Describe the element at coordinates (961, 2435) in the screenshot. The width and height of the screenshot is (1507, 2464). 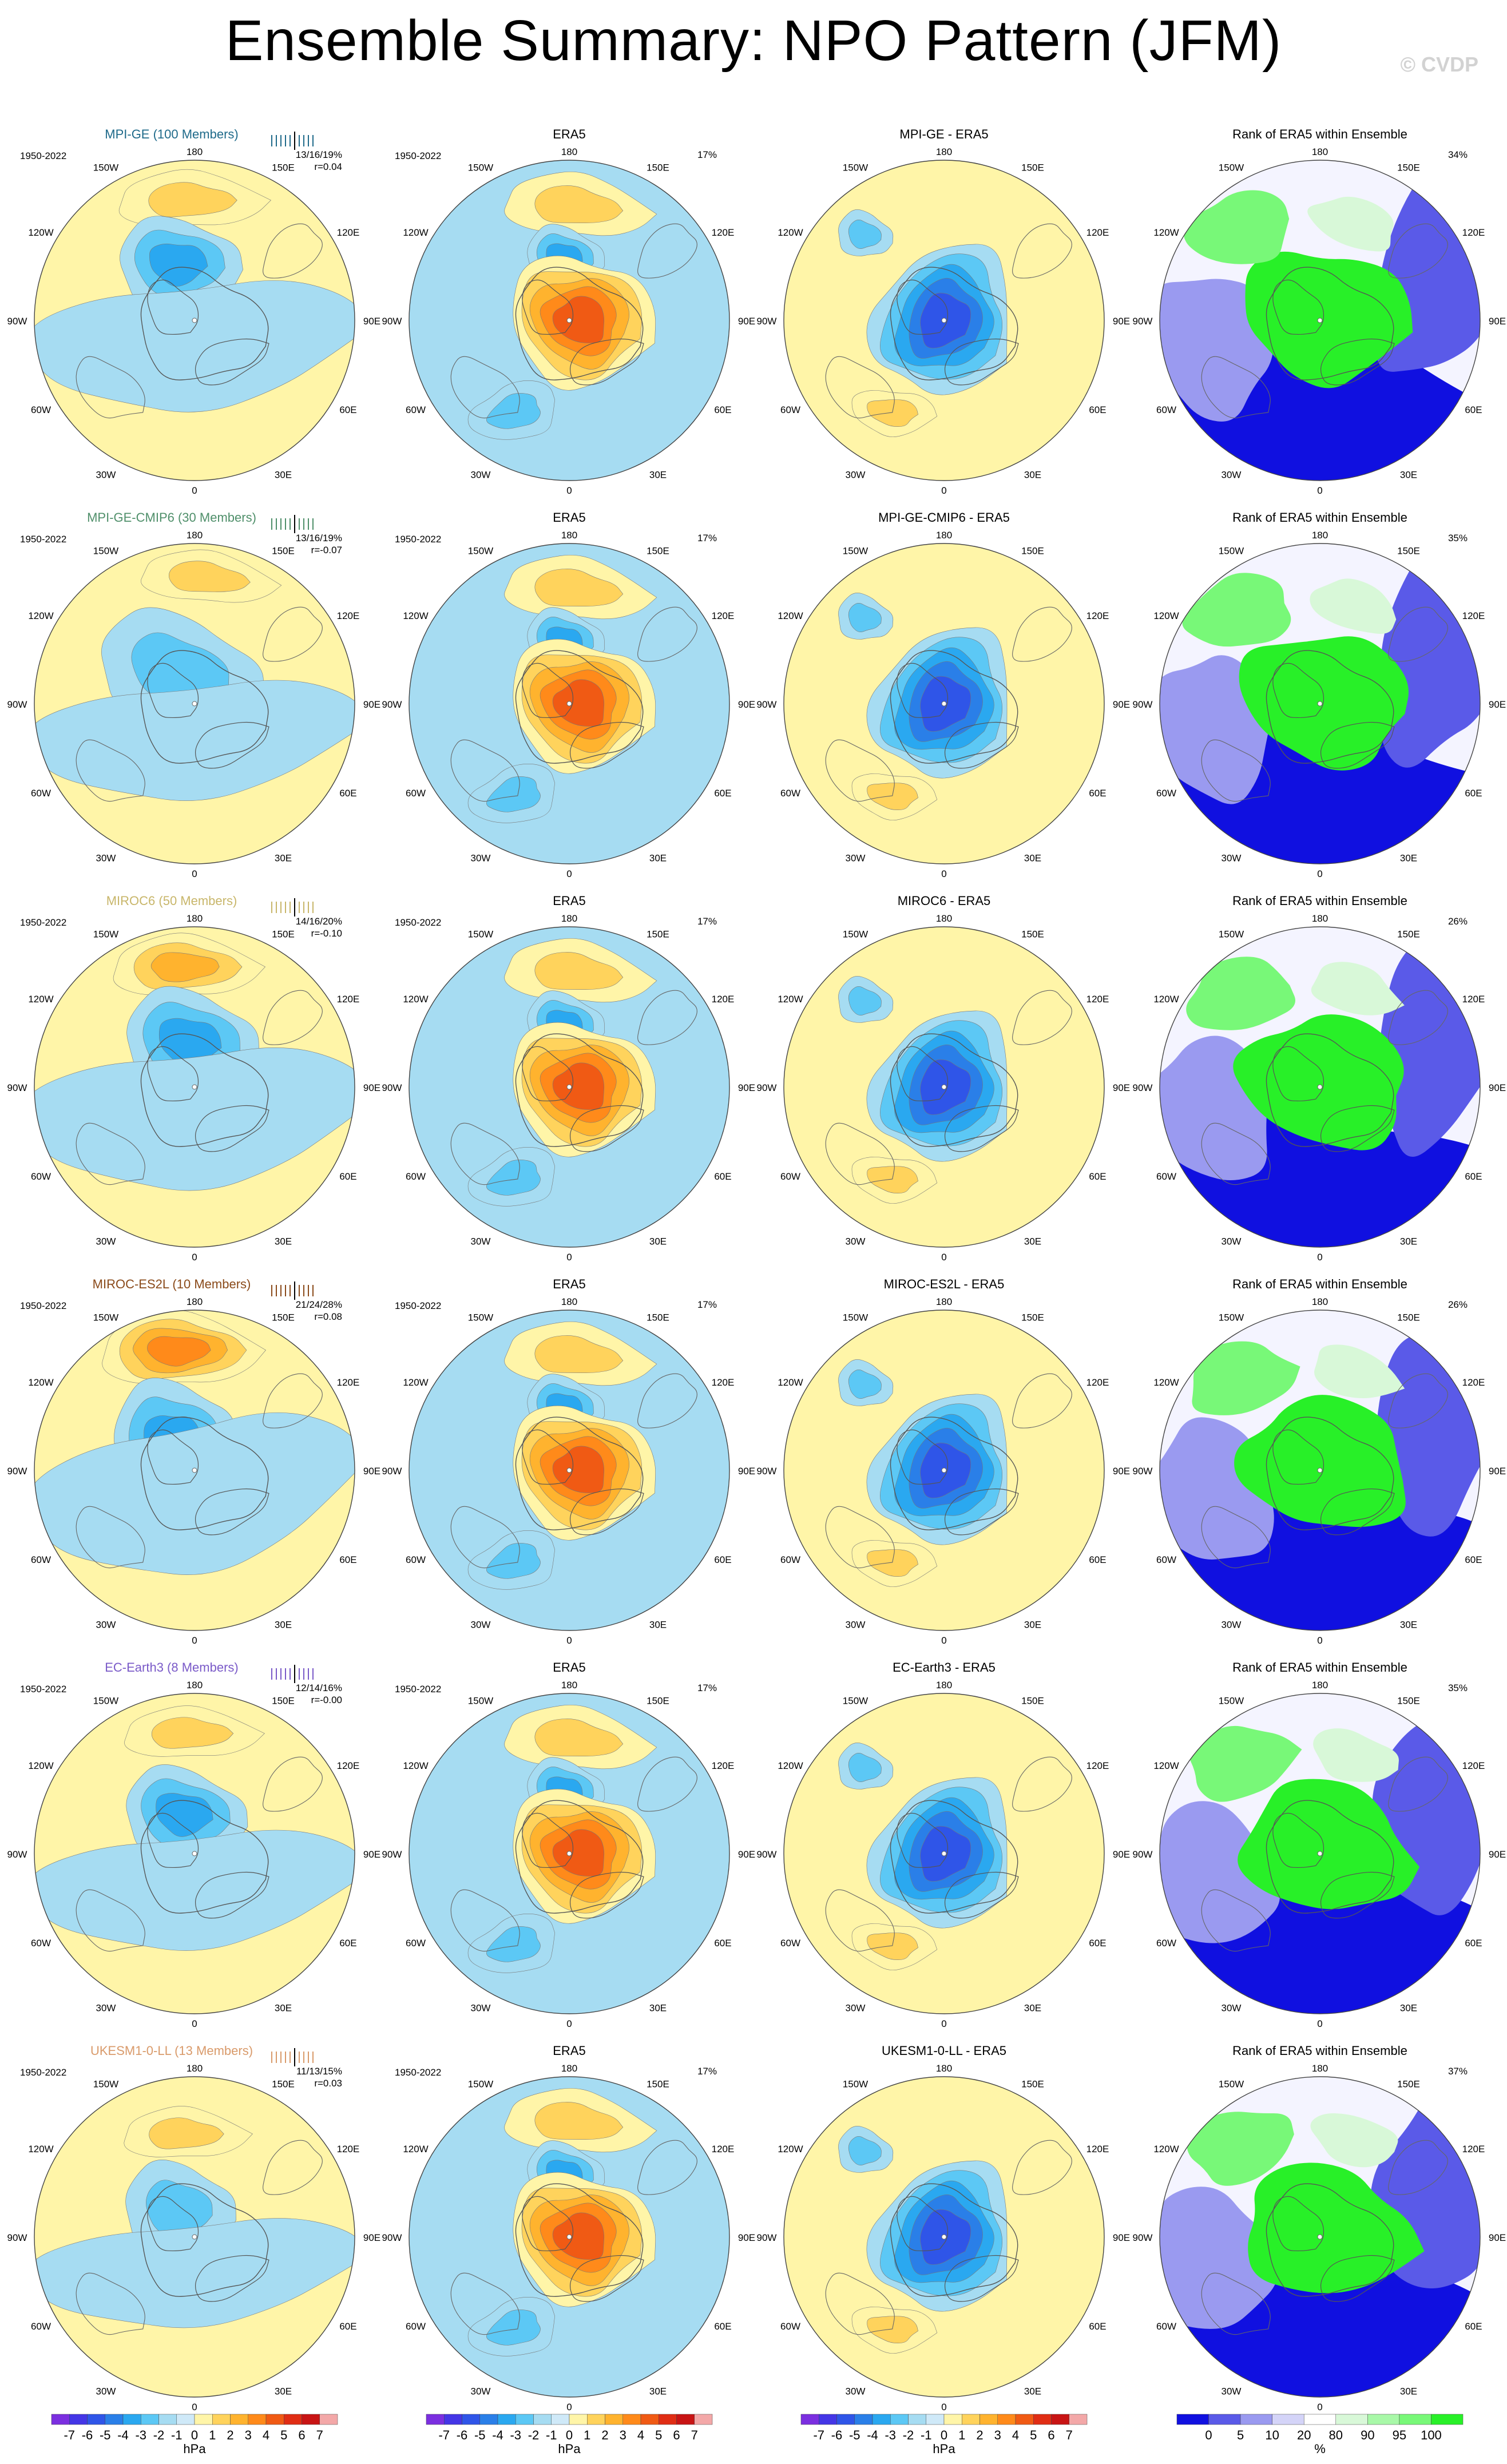
I see `colorbar-tick-label: 1` at that location.